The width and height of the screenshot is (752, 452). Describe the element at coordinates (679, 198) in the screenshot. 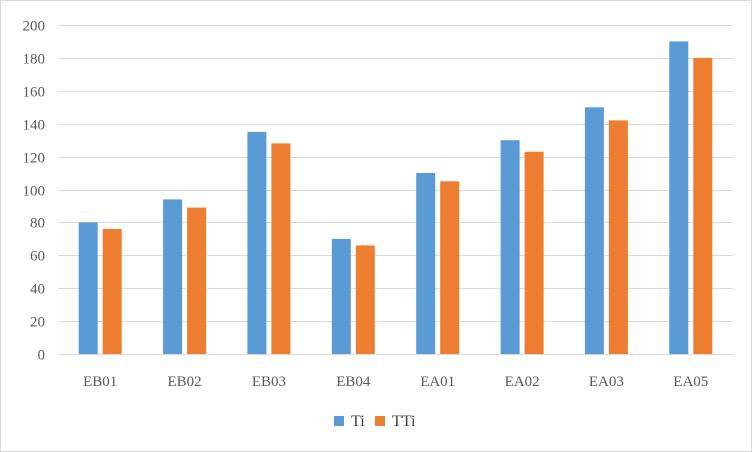

I see `bar-ti-ea05` at that location.